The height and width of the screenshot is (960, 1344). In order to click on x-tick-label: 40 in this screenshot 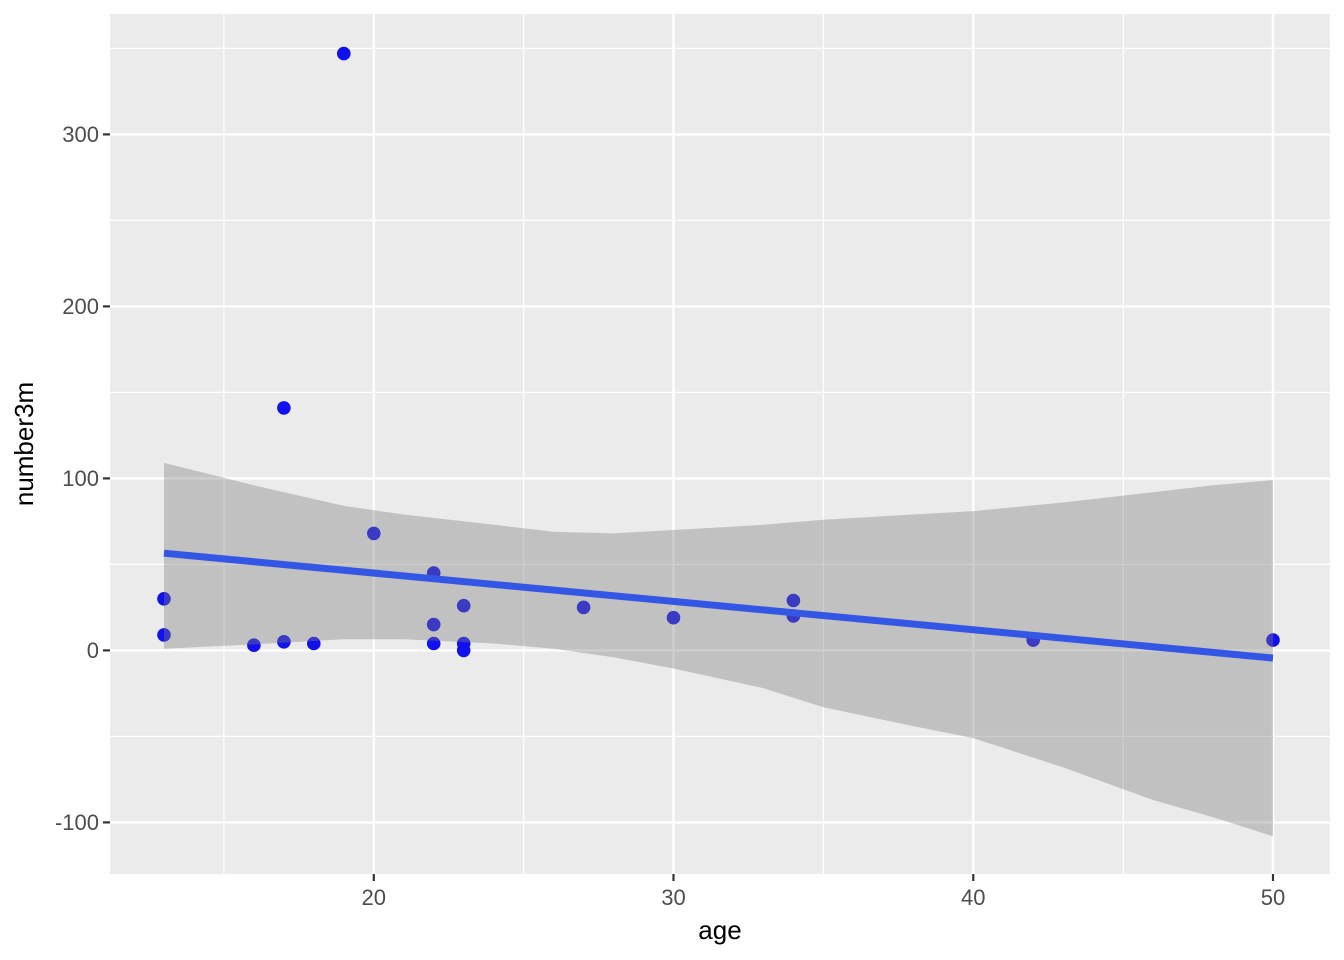, I will do `click(973, 897)`.